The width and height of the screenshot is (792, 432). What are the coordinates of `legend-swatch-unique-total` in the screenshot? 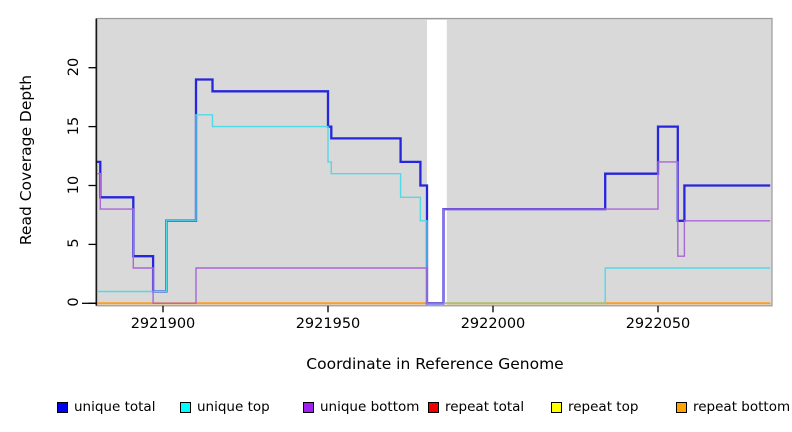 It's located at (62, 407).